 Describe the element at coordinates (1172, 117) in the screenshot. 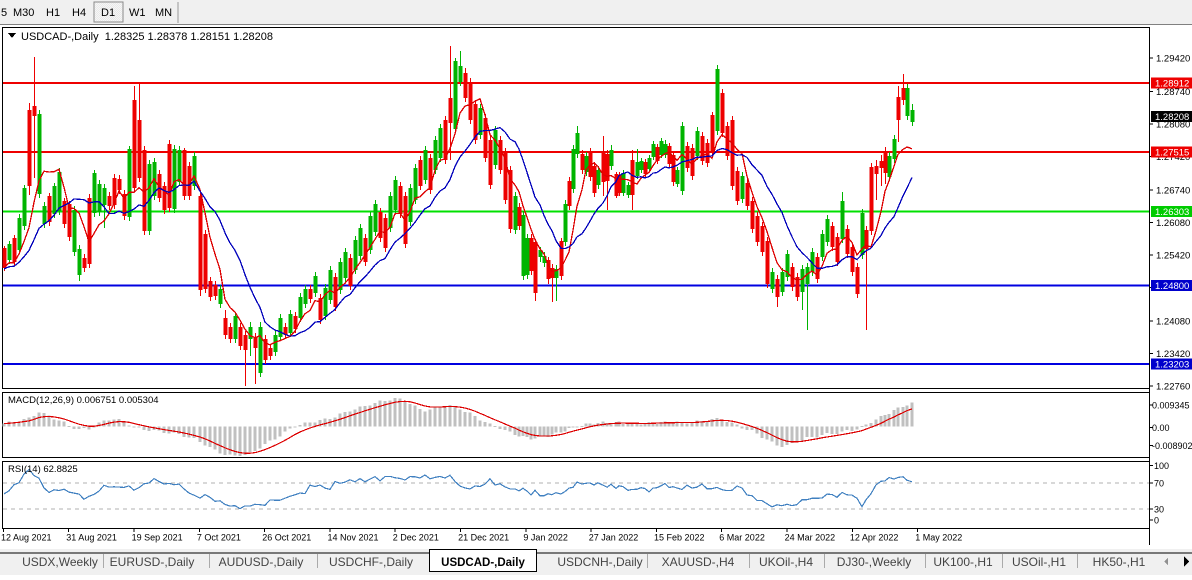

I see `svg-text: 1.28208` at that location.